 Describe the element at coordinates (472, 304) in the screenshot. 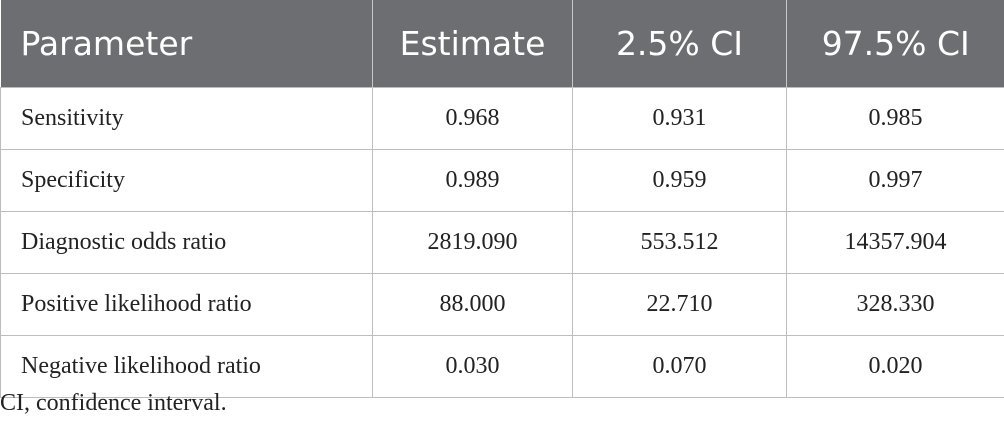

I see `row-estimate: 88.000` at that location.